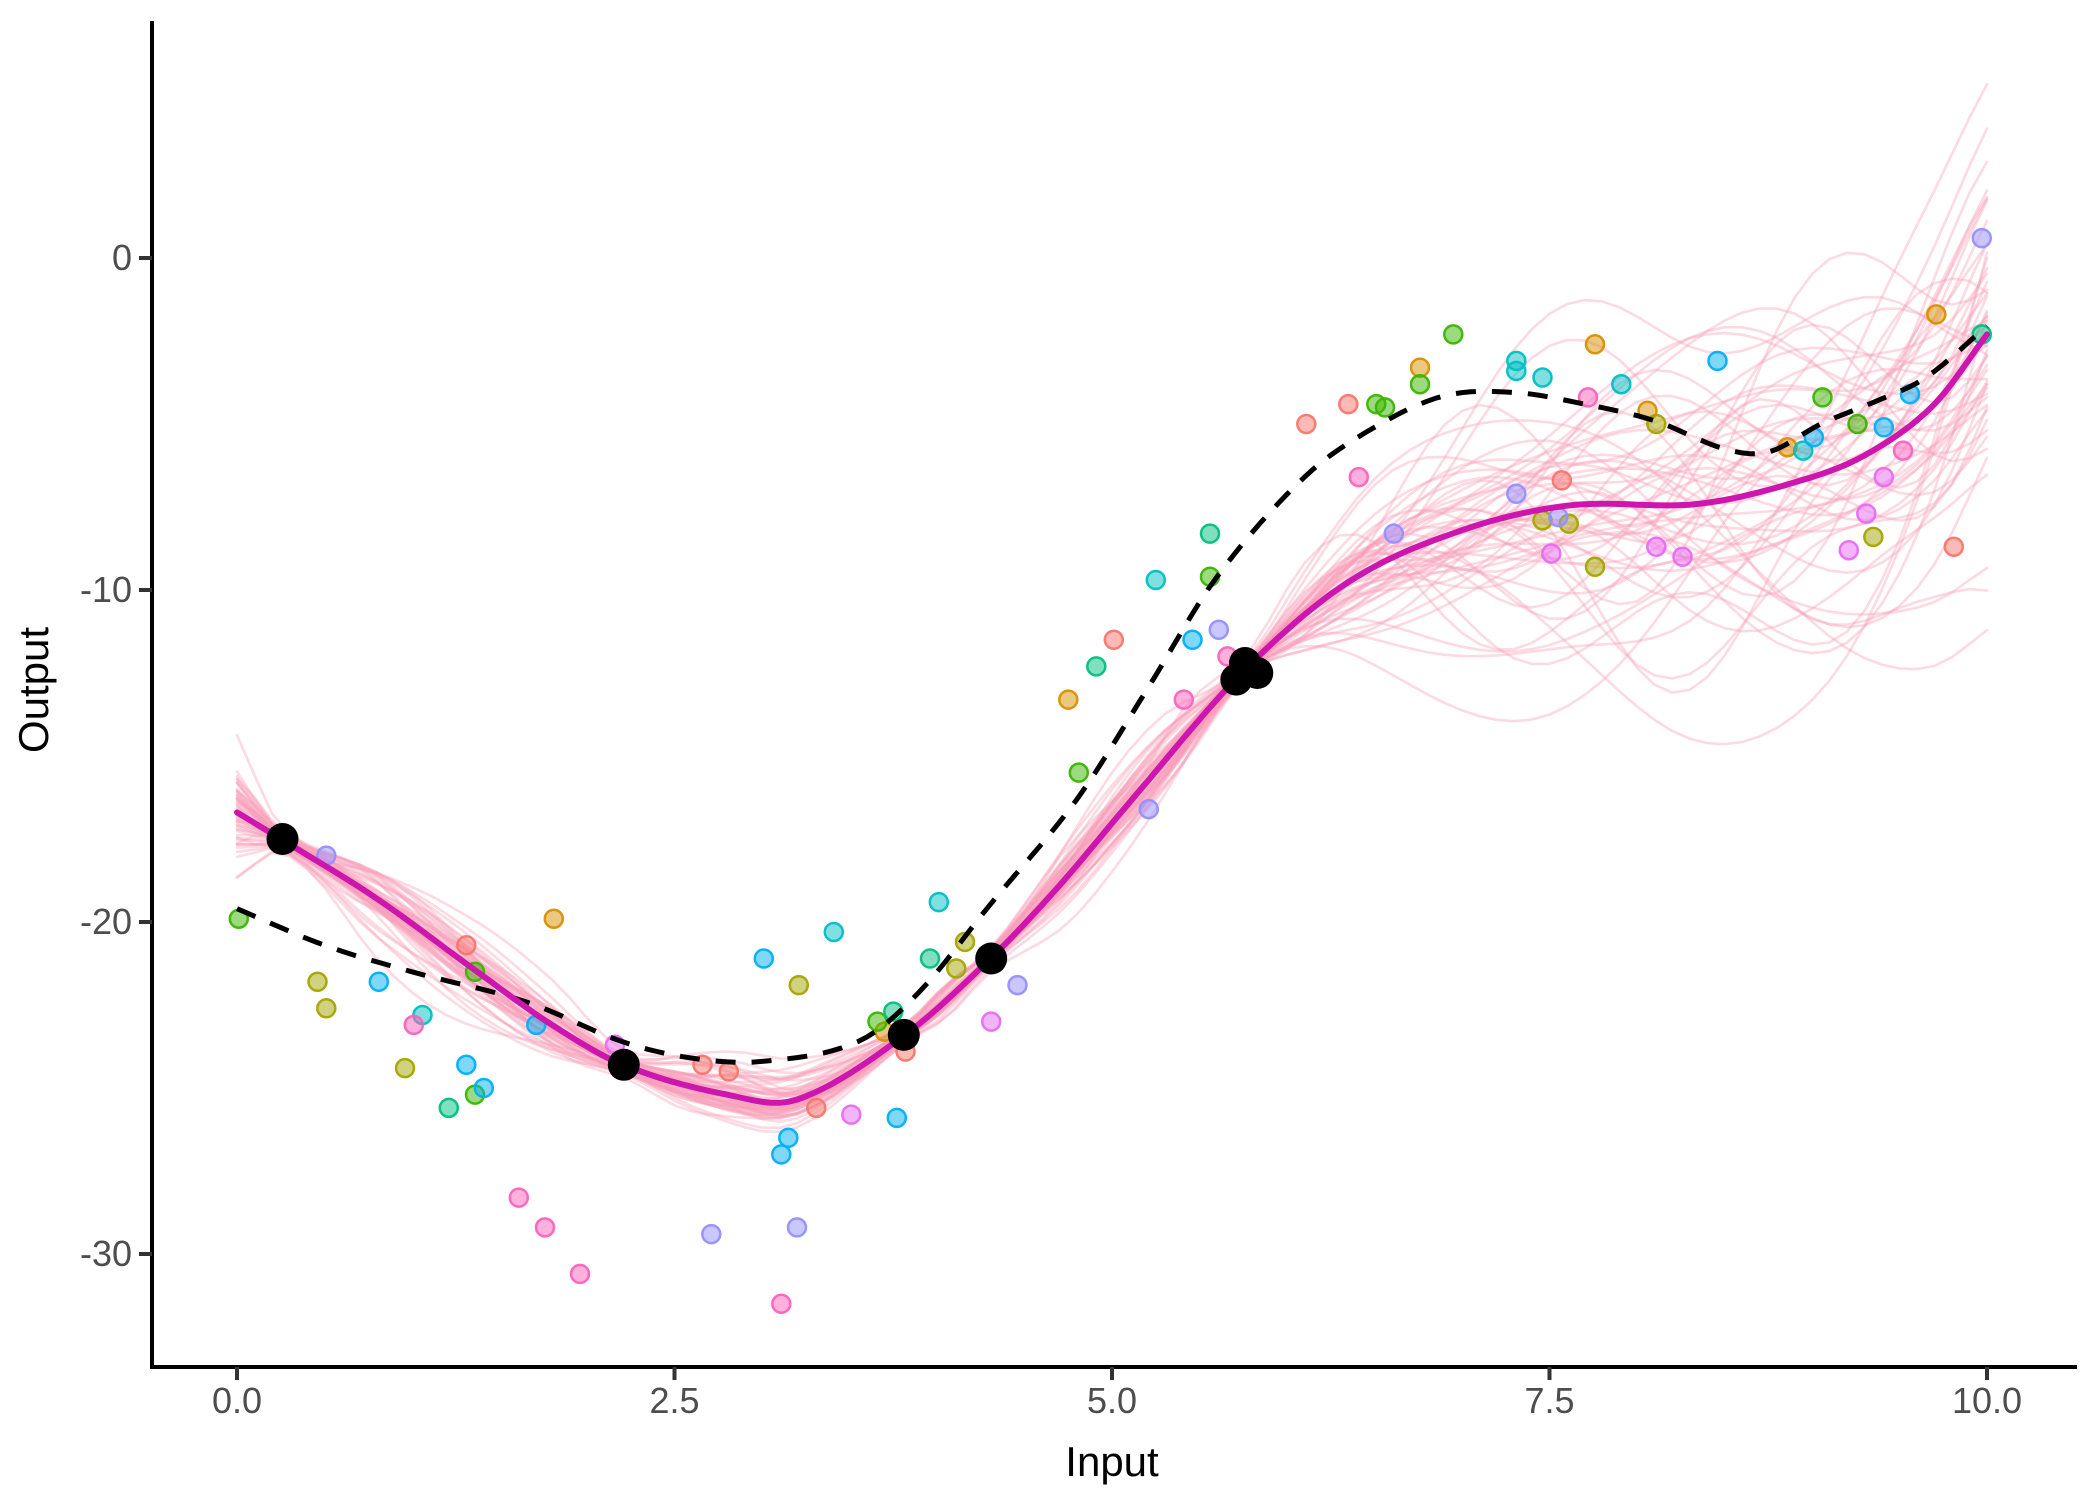  What do you see at coordinates (674, 1400) in the screenshot?
I see `x-tick-label: 2.5` at bounding box center [674, 1400].